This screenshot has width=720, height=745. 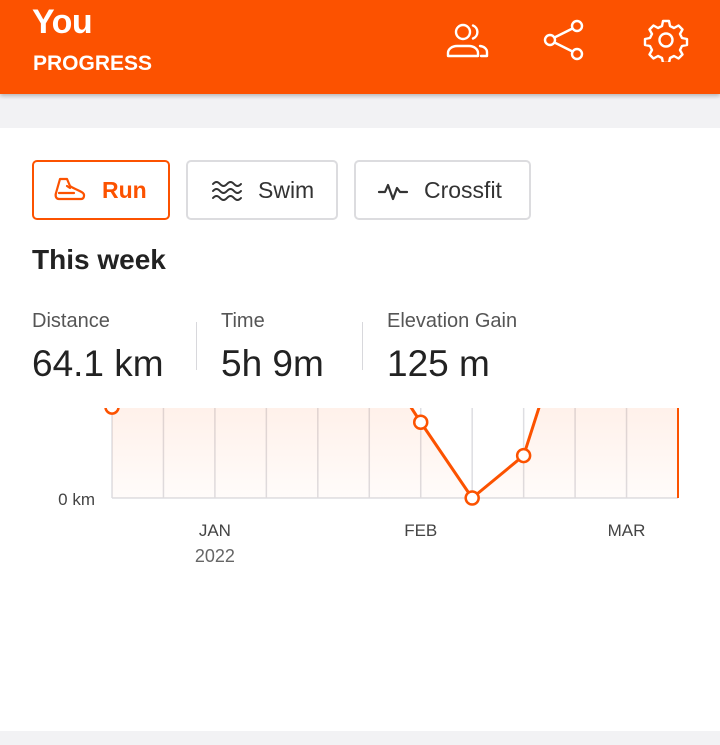 I want to click on tab-swim-label: Swim, so click(x=286, y=189).